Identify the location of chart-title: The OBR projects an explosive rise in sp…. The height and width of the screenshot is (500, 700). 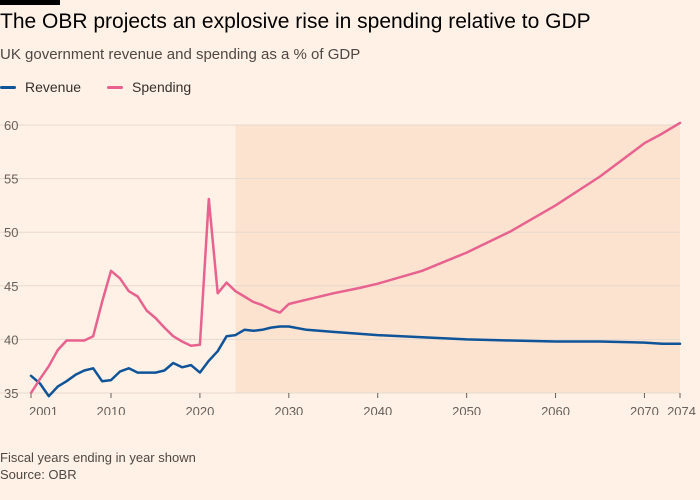
(295, 21).